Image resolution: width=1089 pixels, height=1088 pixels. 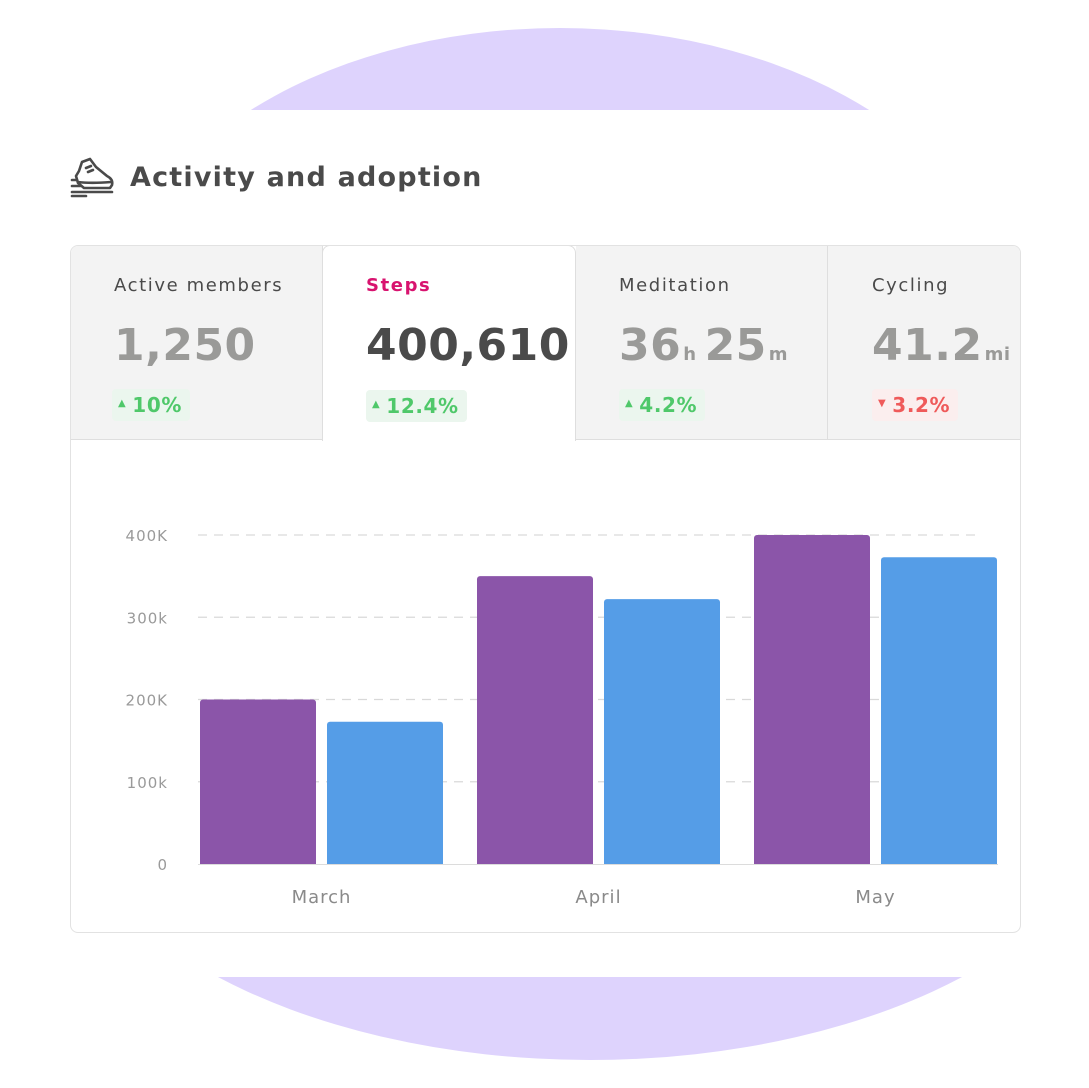 What do you see at coordinates (927, 345) in the screenshot?
I see `distance-value: 41.2` at bounding box center [927, 345].